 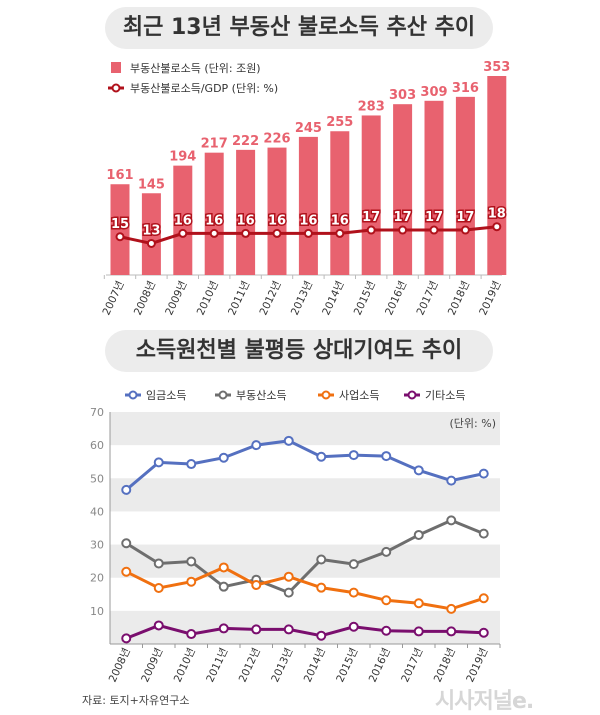 I want to click on bar-value-label: 309, so click(x=433, y=92).